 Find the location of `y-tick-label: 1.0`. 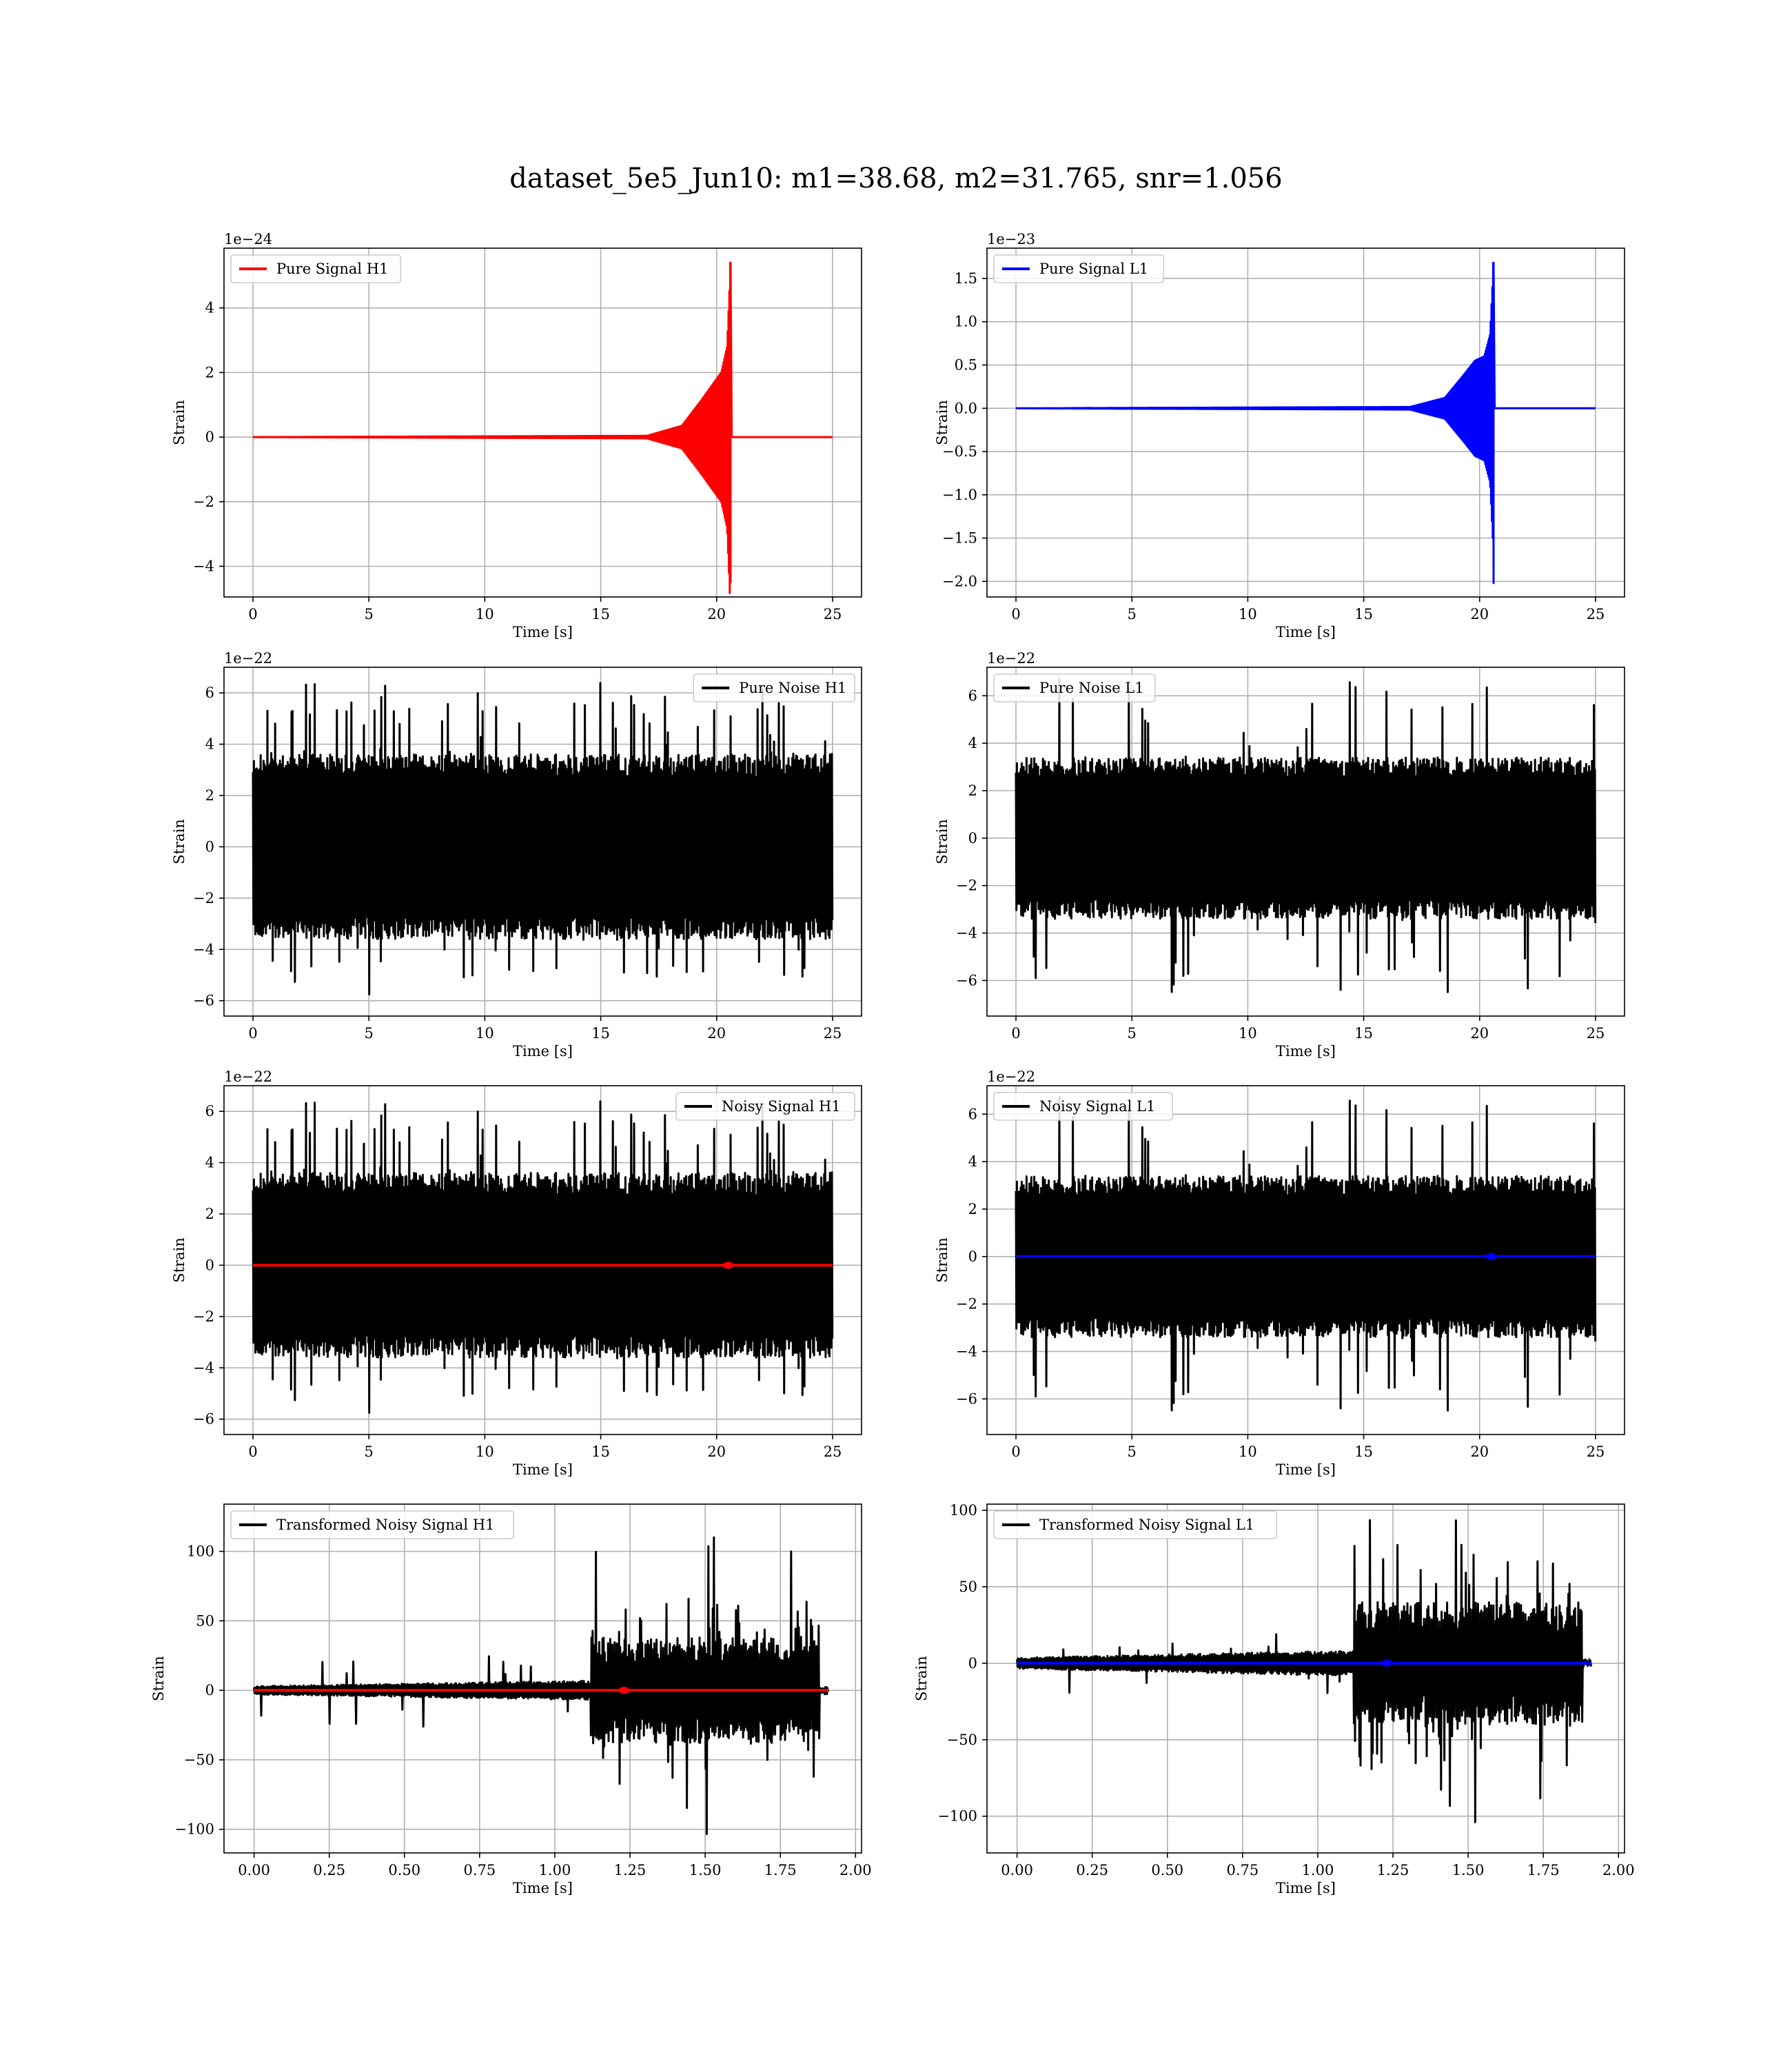

y-tick-label: 1.0 is located at coordinates (966, 322).